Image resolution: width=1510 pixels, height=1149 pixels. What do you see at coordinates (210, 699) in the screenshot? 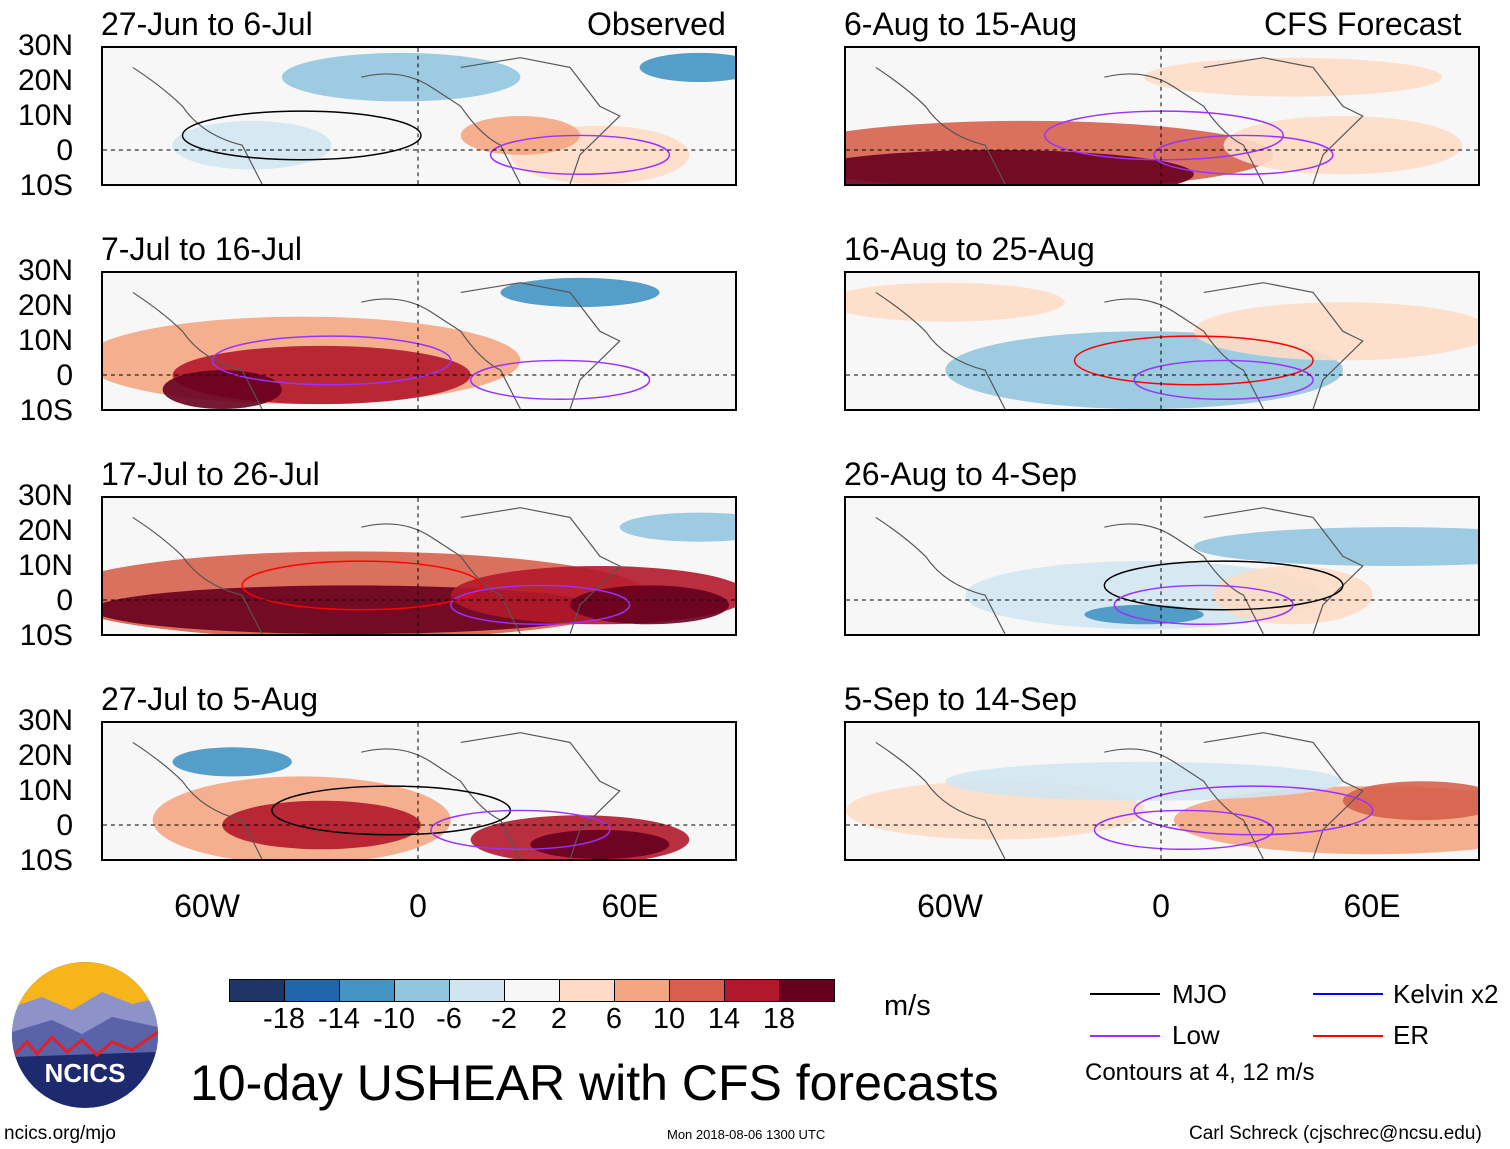
I see `panel-title: 27-Jul to 5-Aug` at bounding box center [210, 699].